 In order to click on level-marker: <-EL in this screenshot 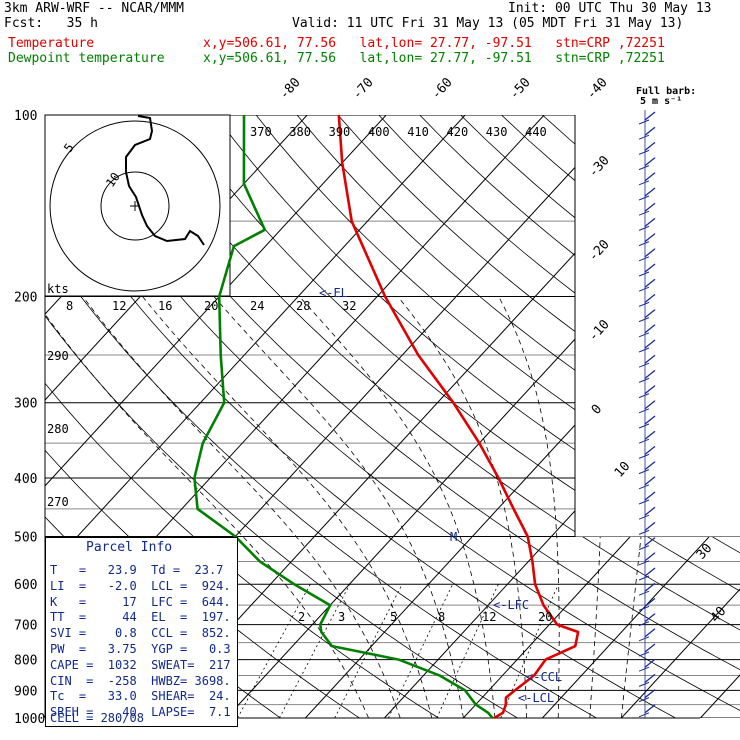, I will do `click(333, 293)`.